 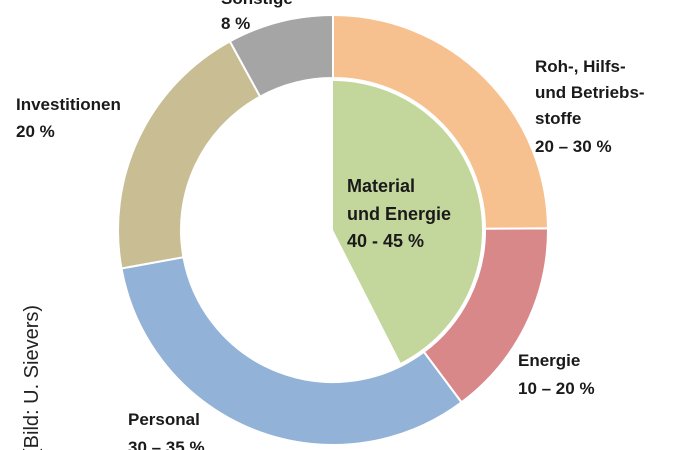 I want to click on credit-label: (Bild: U. Sievers), so click(x=32, y=377).